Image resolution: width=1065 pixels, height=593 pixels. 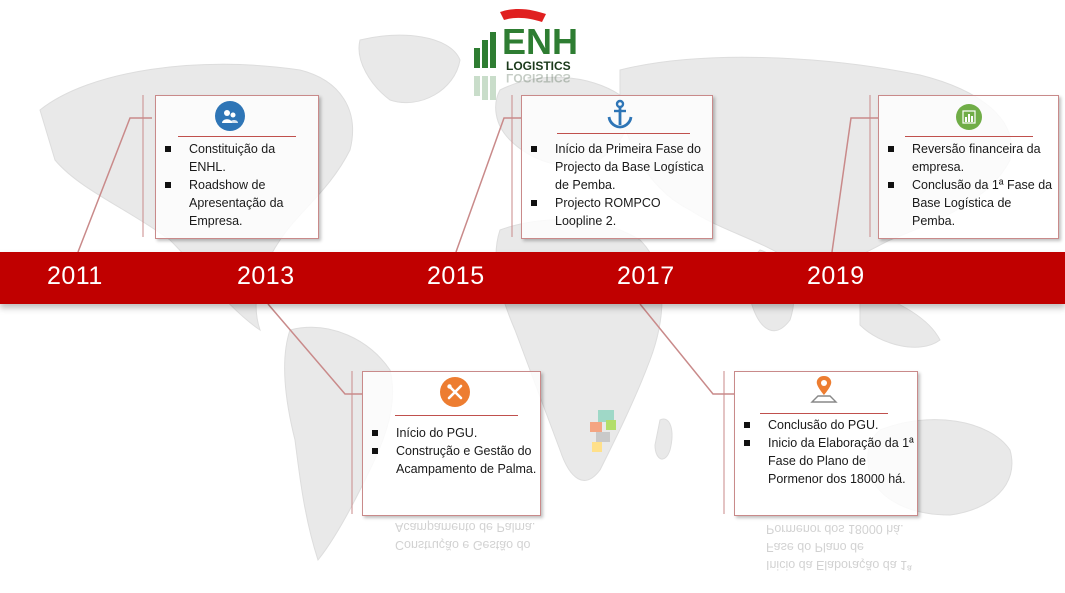 I want to click on milestone-item: Início do PGU., so click(x=454, y=433).